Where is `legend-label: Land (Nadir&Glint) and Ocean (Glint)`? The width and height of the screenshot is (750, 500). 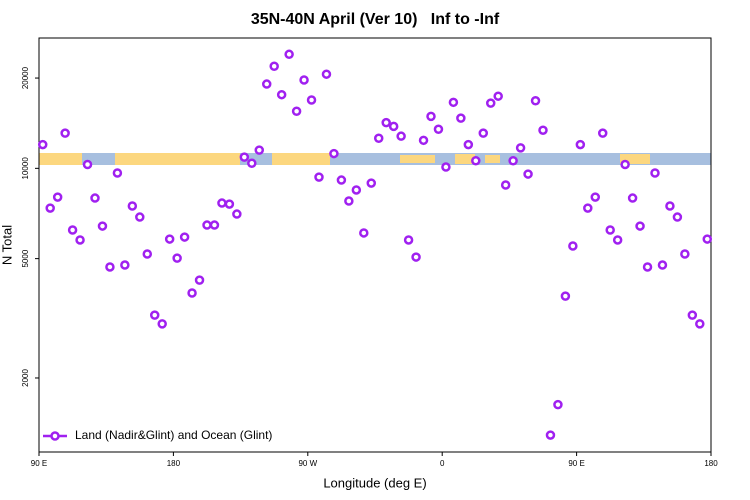 legend-label: Land (Nadir&Glint) and Ocean (Glint) is located at coordinates (173, 435).